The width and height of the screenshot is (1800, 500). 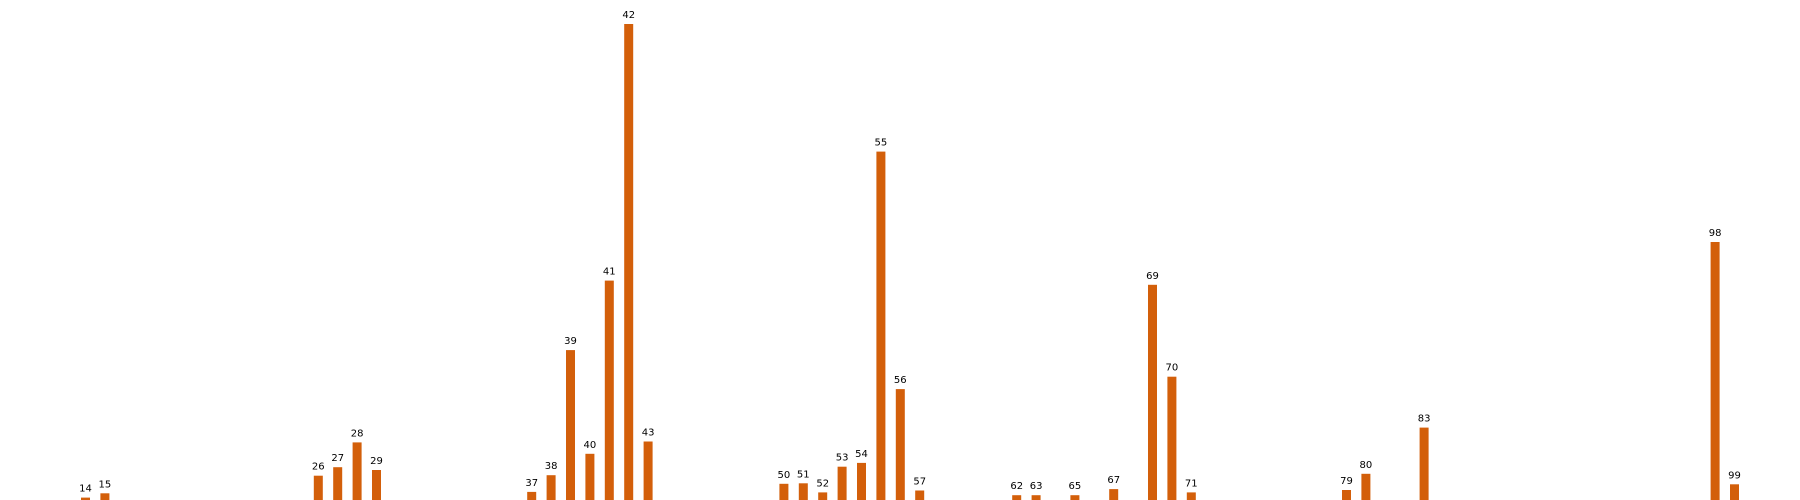 What do you see at coordinates (85, 489) in the screenshot?
I see `bar-label-14: 14` at bounding box center [85, 489].